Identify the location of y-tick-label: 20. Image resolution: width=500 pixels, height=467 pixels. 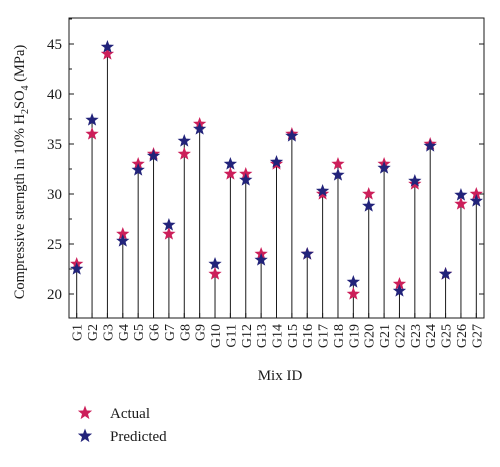
(54, 295).